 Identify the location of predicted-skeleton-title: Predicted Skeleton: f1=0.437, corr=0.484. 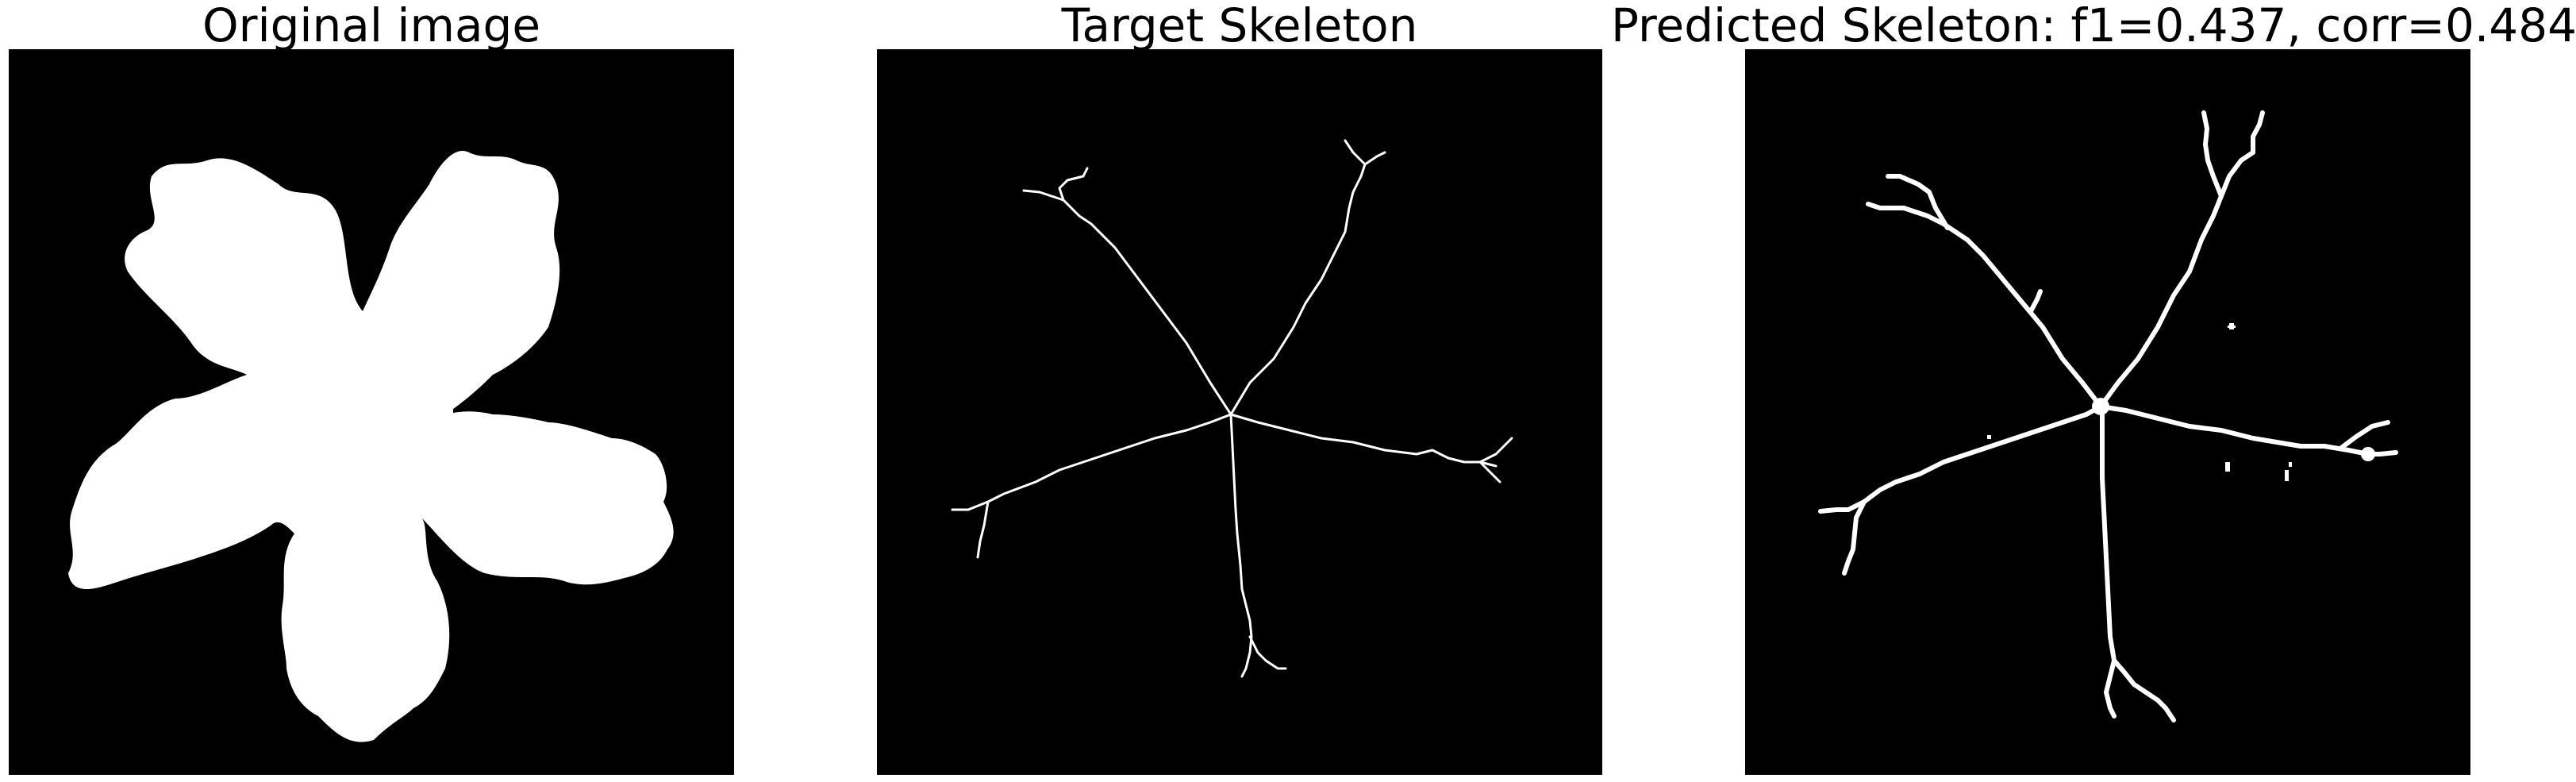
(2093, 26).